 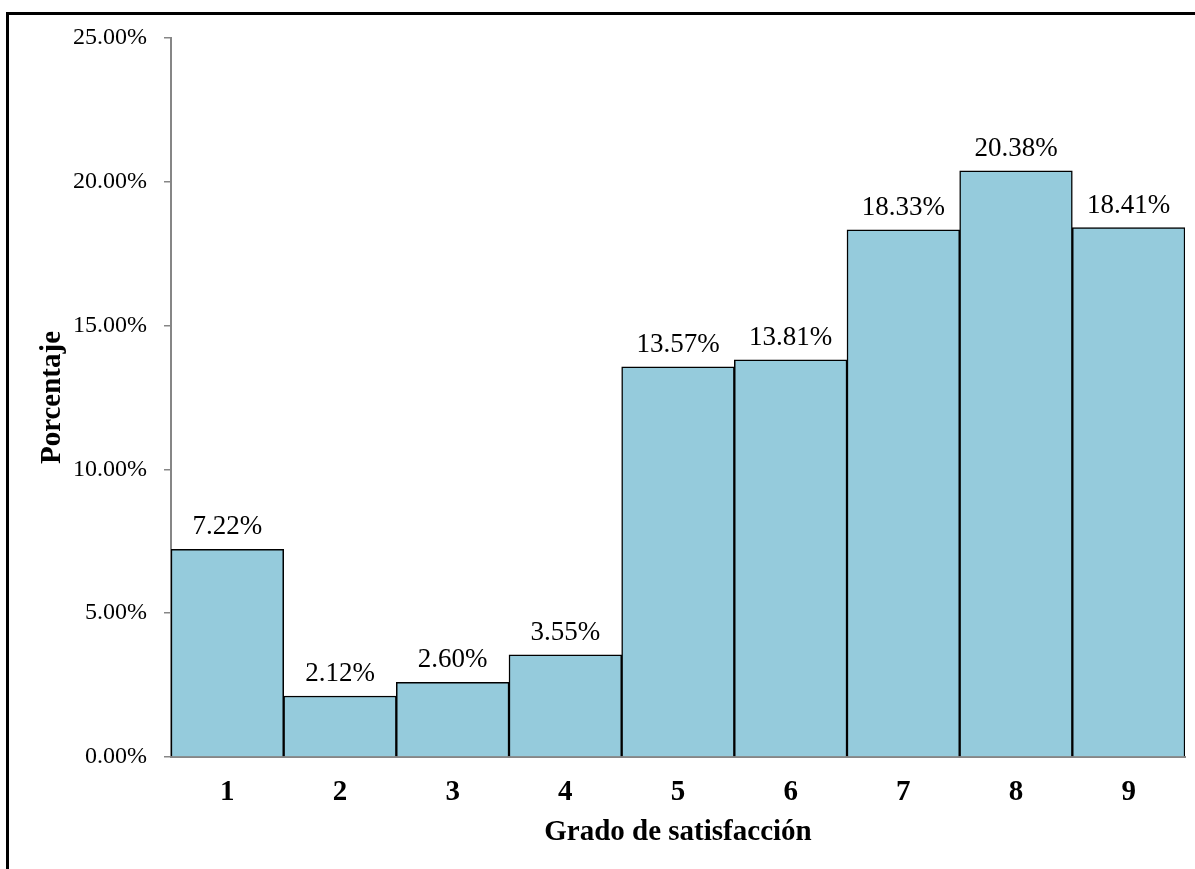 I want to click on x-axis-title: Grado de satisfacción, so click(x=678, y=830).